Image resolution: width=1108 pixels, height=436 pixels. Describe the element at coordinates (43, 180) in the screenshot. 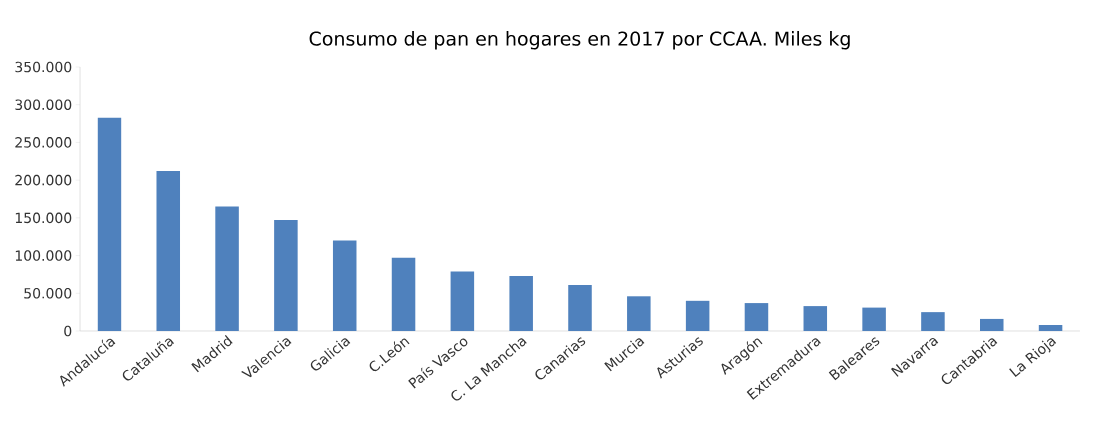

I see `y-tick-label: 200.000` at that location.